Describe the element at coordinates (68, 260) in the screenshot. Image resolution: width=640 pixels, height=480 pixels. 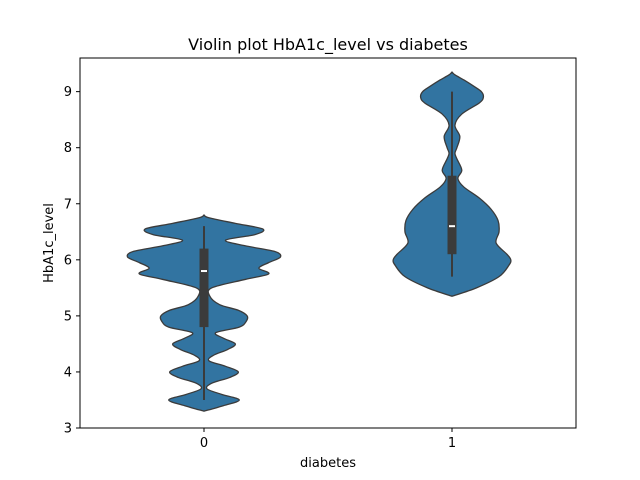
I see `y-tick-label: 6` at that location.